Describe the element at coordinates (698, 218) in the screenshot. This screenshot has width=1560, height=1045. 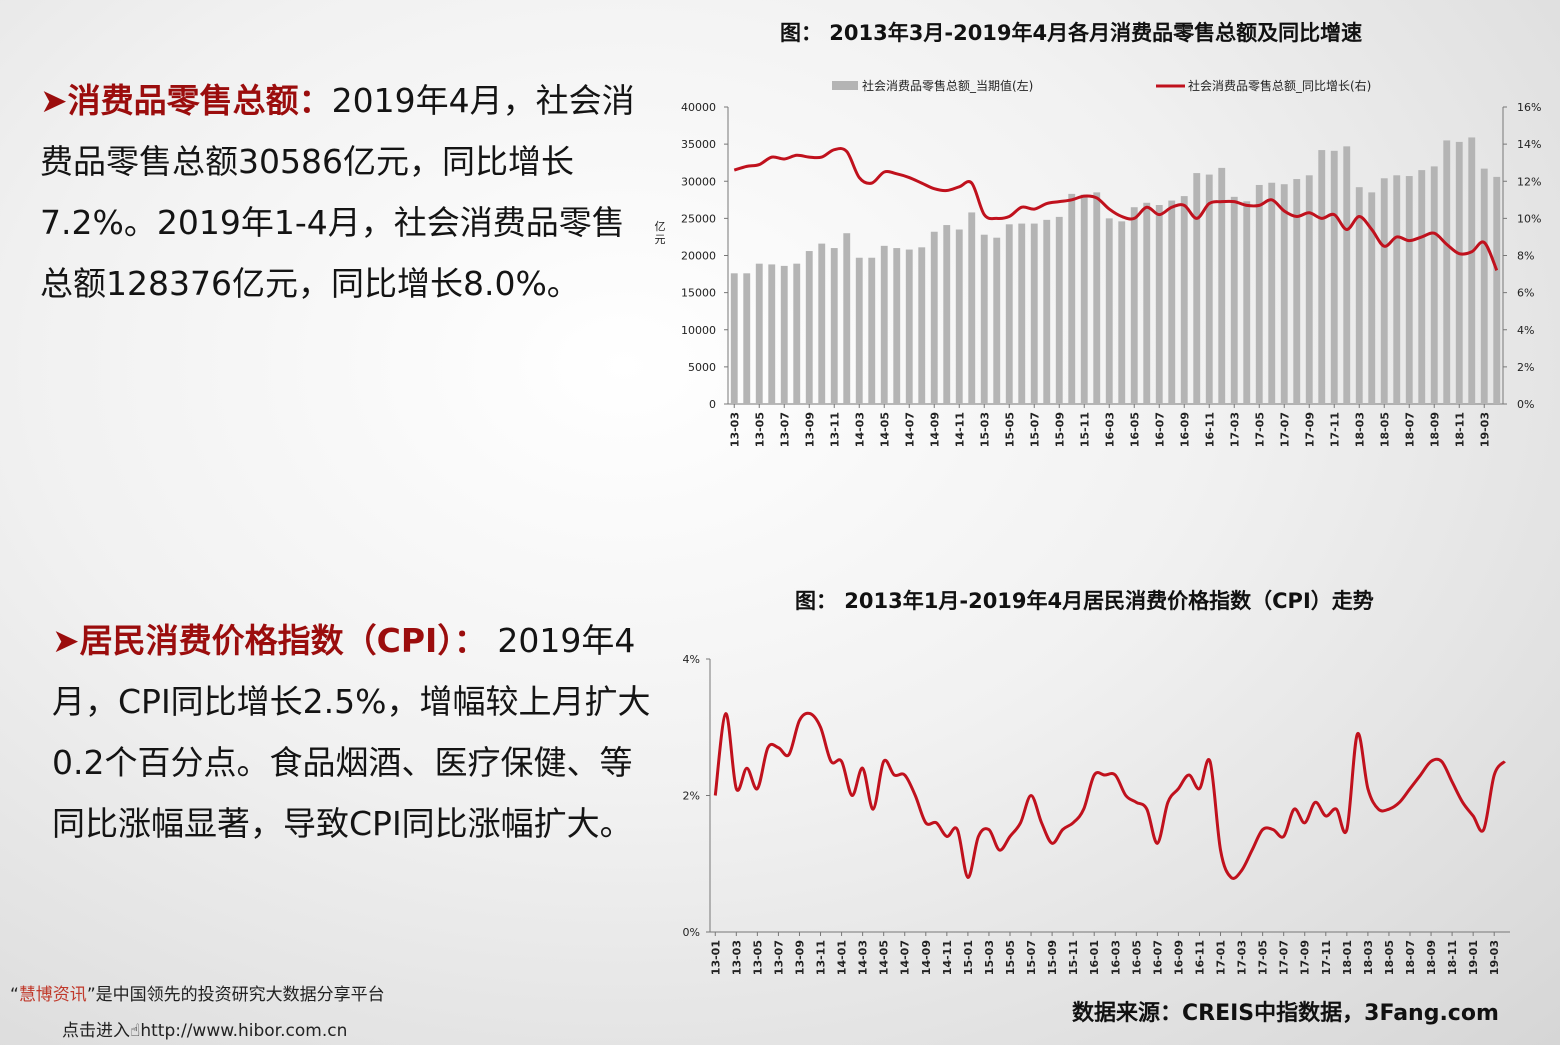
I see `y-left-tick-label: 25000` at that location.